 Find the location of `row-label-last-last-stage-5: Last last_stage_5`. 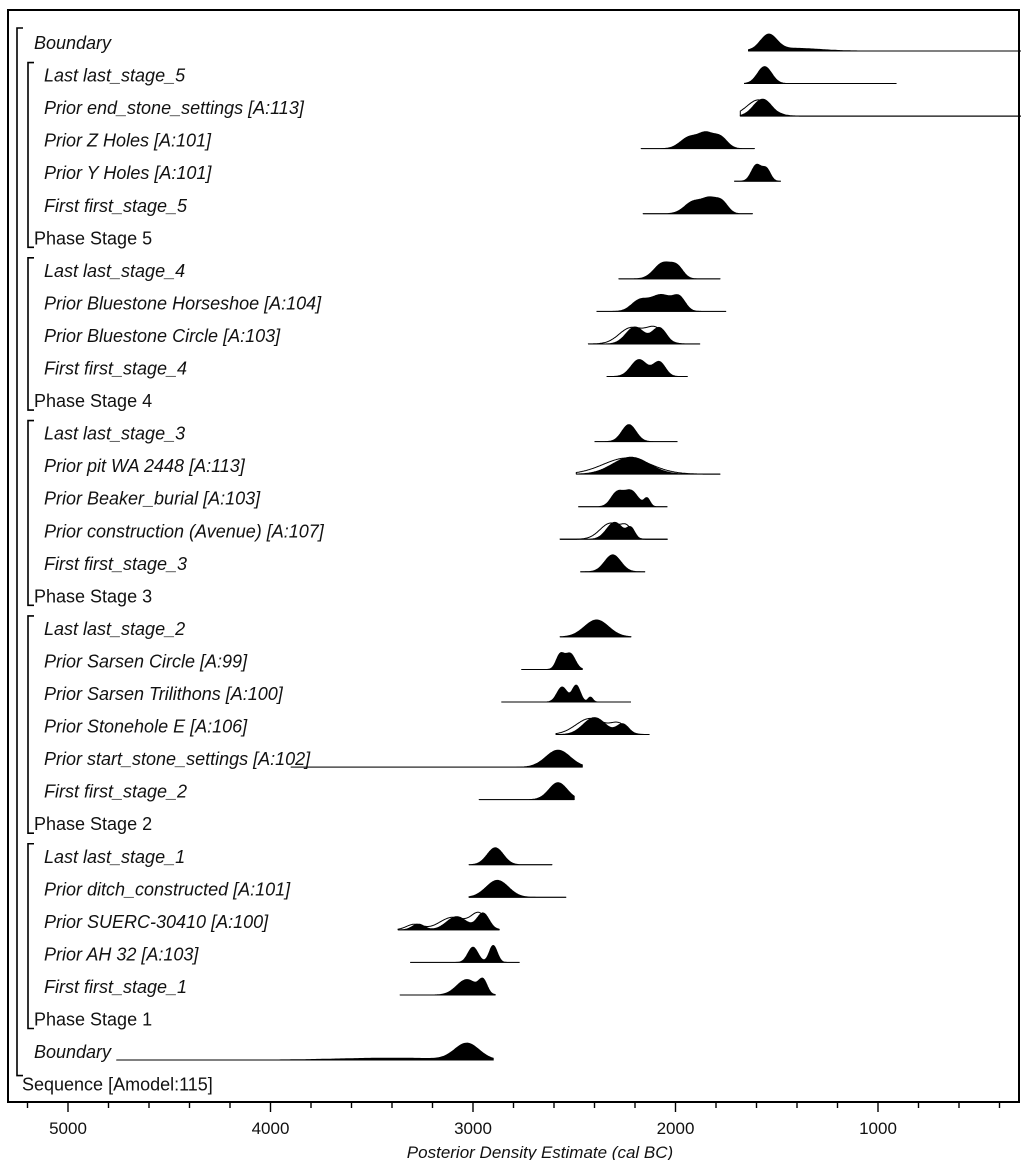

row-label-last-last-stage-5: Last last_stage_5 is located at coordinates (115, 76).